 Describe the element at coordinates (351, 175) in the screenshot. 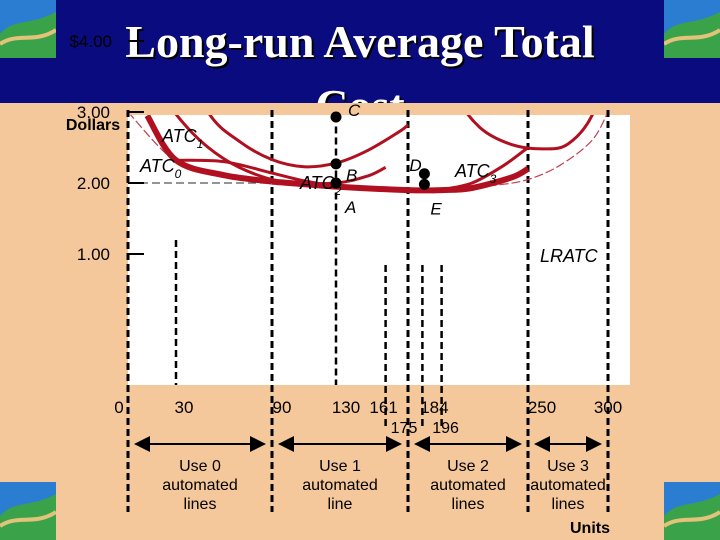

I see `point-label-b: B` at that location.